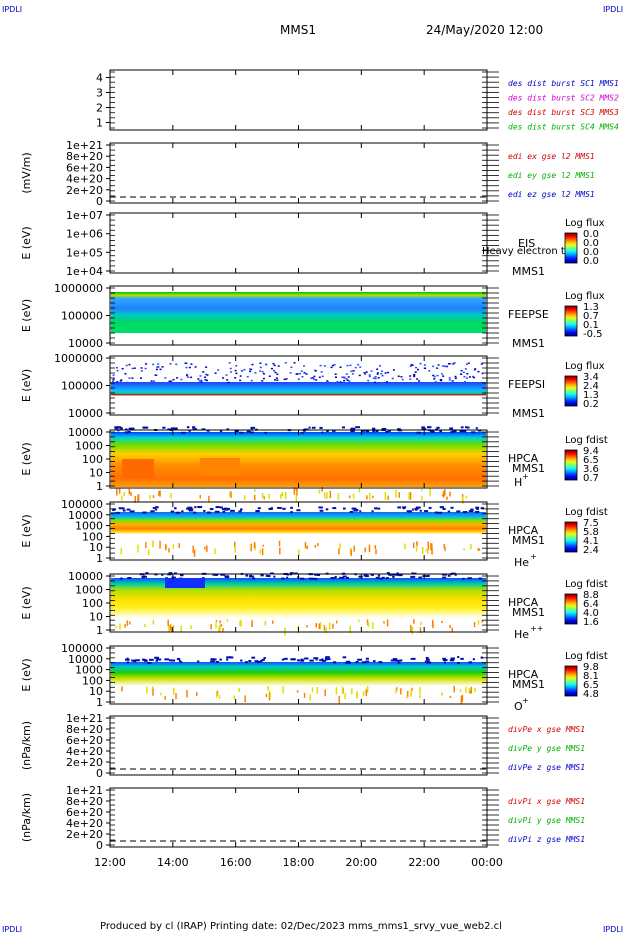 Image resolution: width=630 pixels, height=934 pixels. What do you see at coordinates (536, 628) in the screenshot?
I see `charge-label: ++` at bounding box center [536, 628].